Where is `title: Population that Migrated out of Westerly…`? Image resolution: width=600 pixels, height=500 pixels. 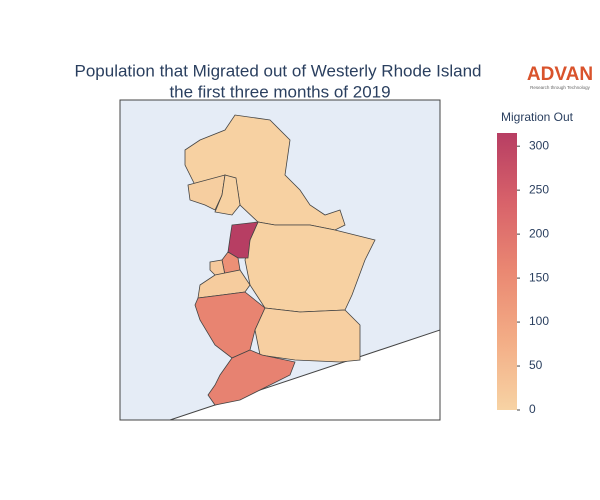
title: Population that Migrated out of Westerly… is located at coordinates (278, 70).